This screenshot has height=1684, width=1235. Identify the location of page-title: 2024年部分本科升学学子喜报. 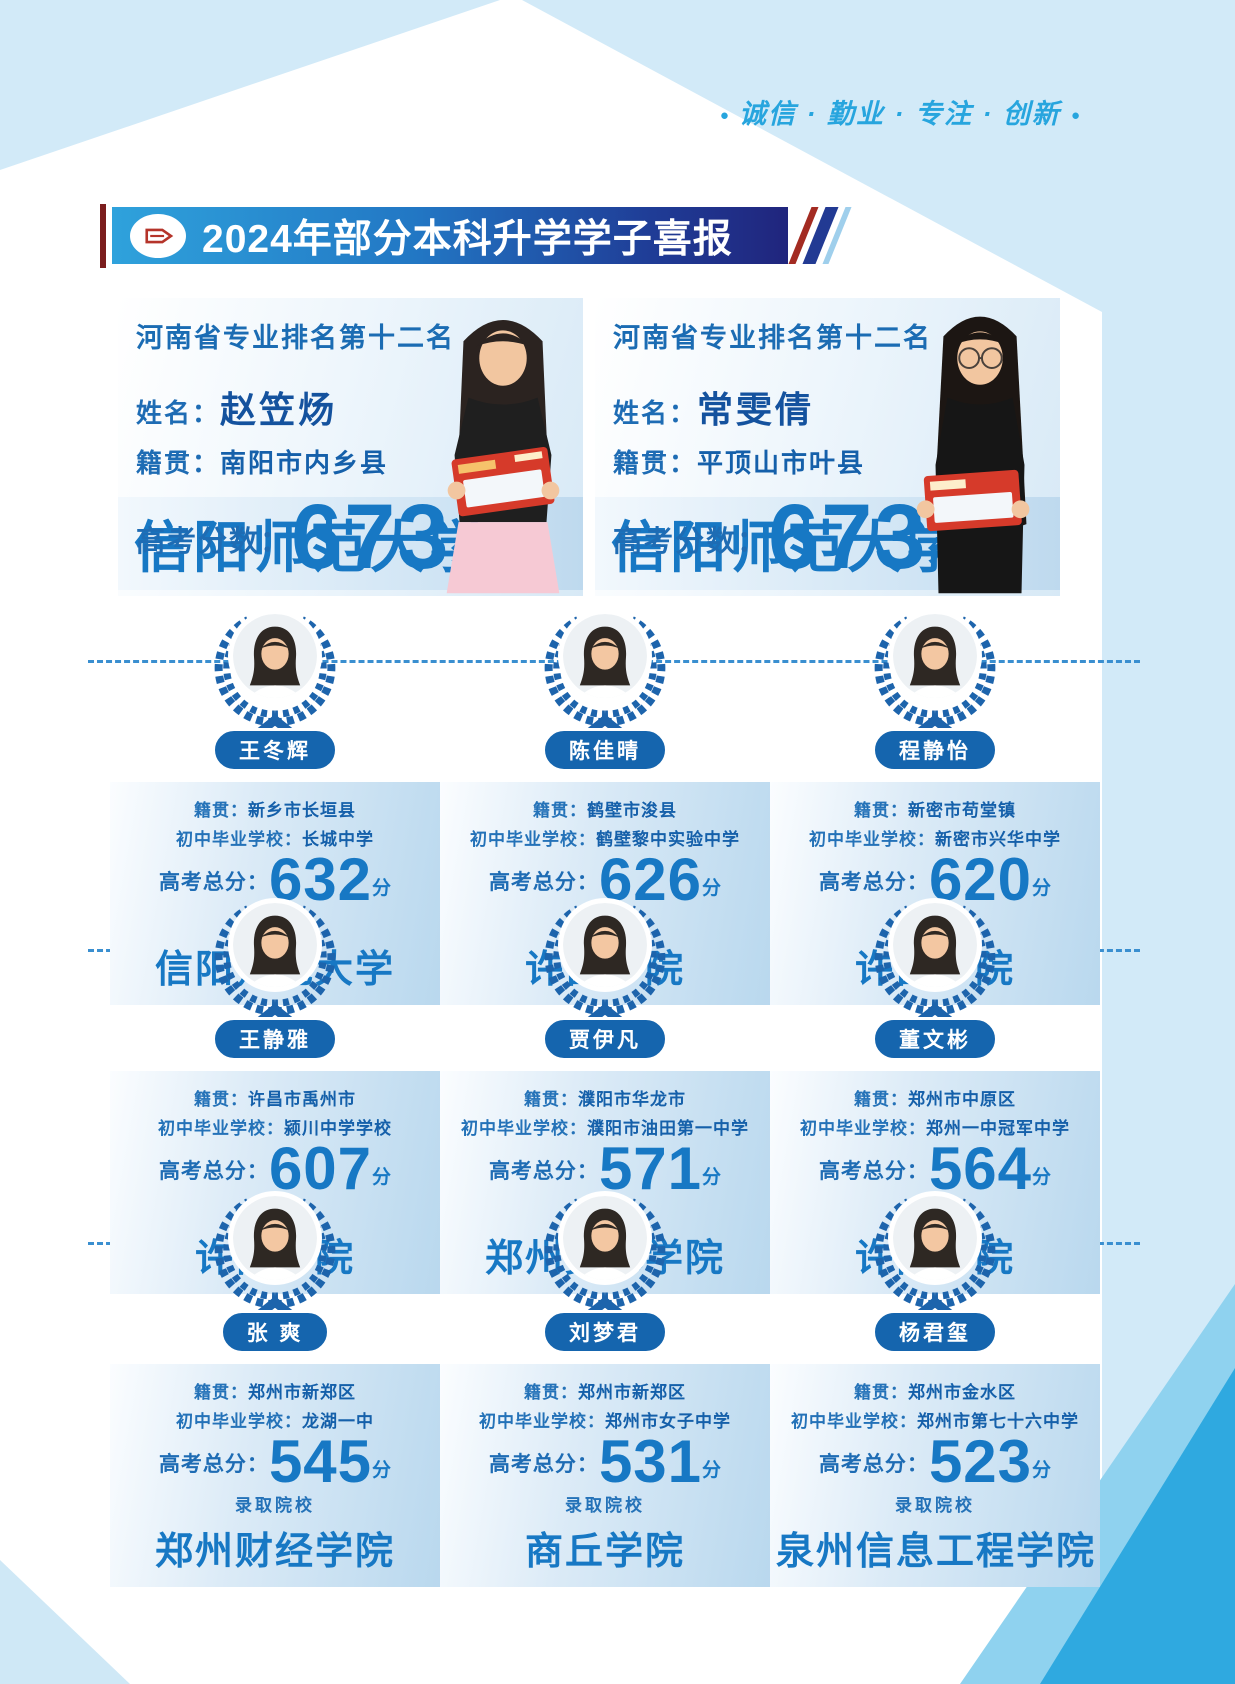
(467, 239).